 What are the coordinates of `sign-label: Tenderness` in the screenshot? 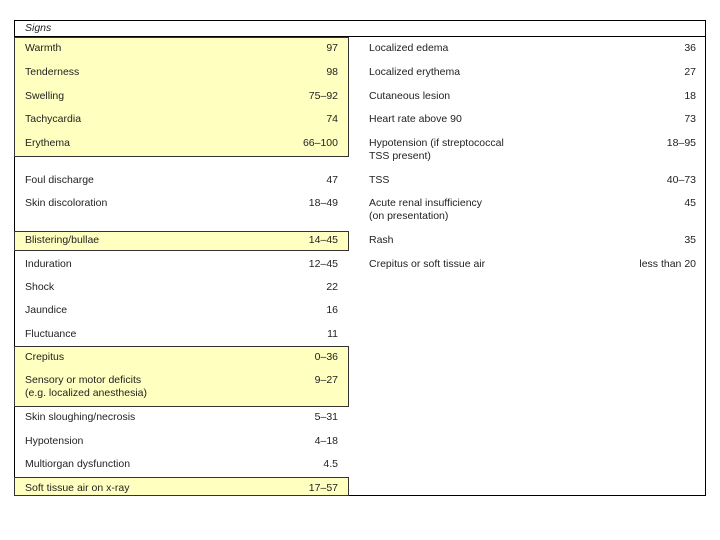 It's located at (52, 72).